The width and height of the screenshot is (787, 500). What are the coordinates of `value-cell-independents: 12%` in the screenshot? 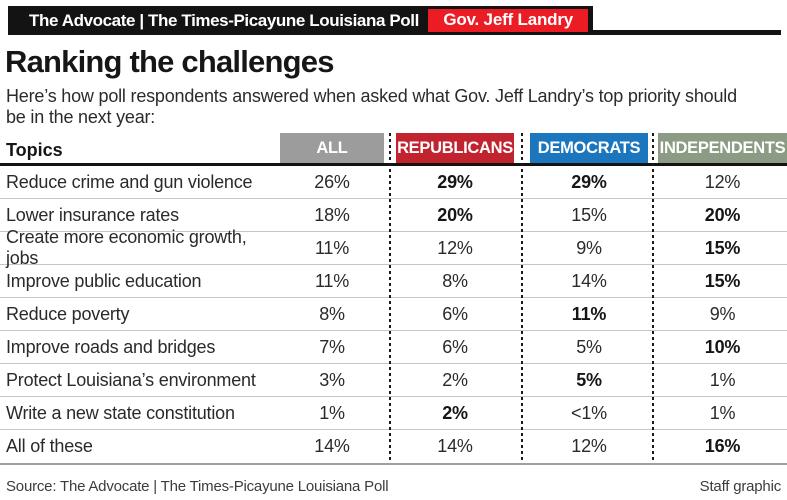 It's located at (722, 181).